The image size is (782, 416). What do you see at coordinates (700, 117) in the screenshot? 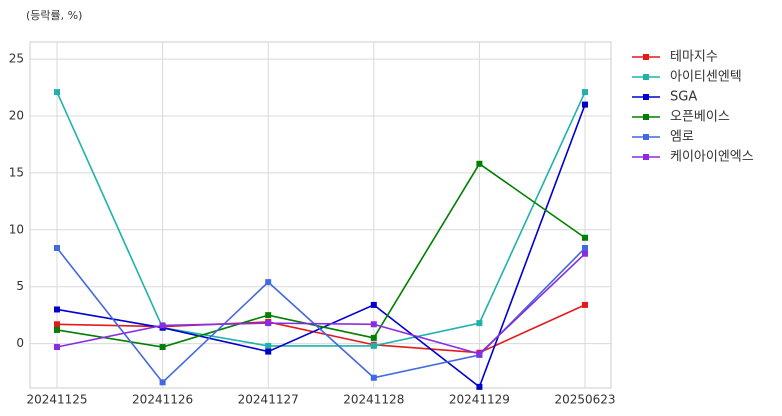
I see `legend-label: 오픈베이스` at bounding box center [700, 117].